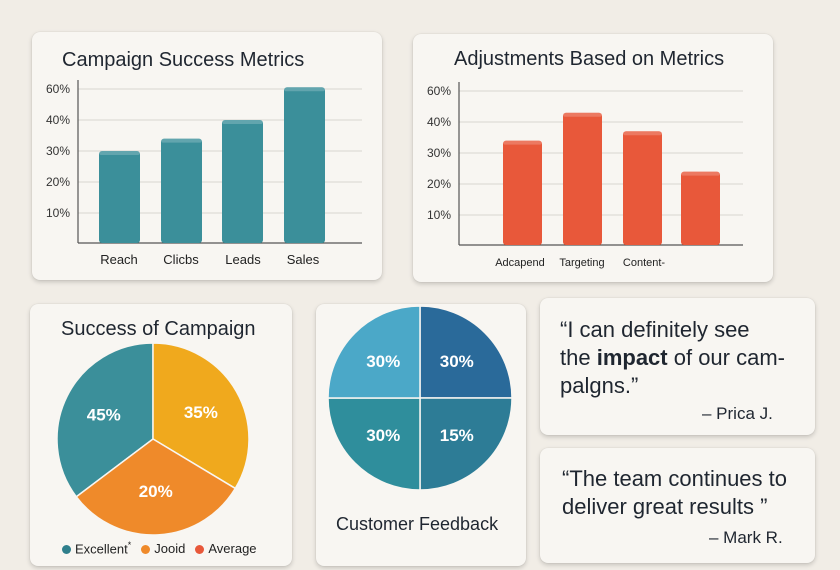  I want to click on pie-slice-average, so click(156, 487).